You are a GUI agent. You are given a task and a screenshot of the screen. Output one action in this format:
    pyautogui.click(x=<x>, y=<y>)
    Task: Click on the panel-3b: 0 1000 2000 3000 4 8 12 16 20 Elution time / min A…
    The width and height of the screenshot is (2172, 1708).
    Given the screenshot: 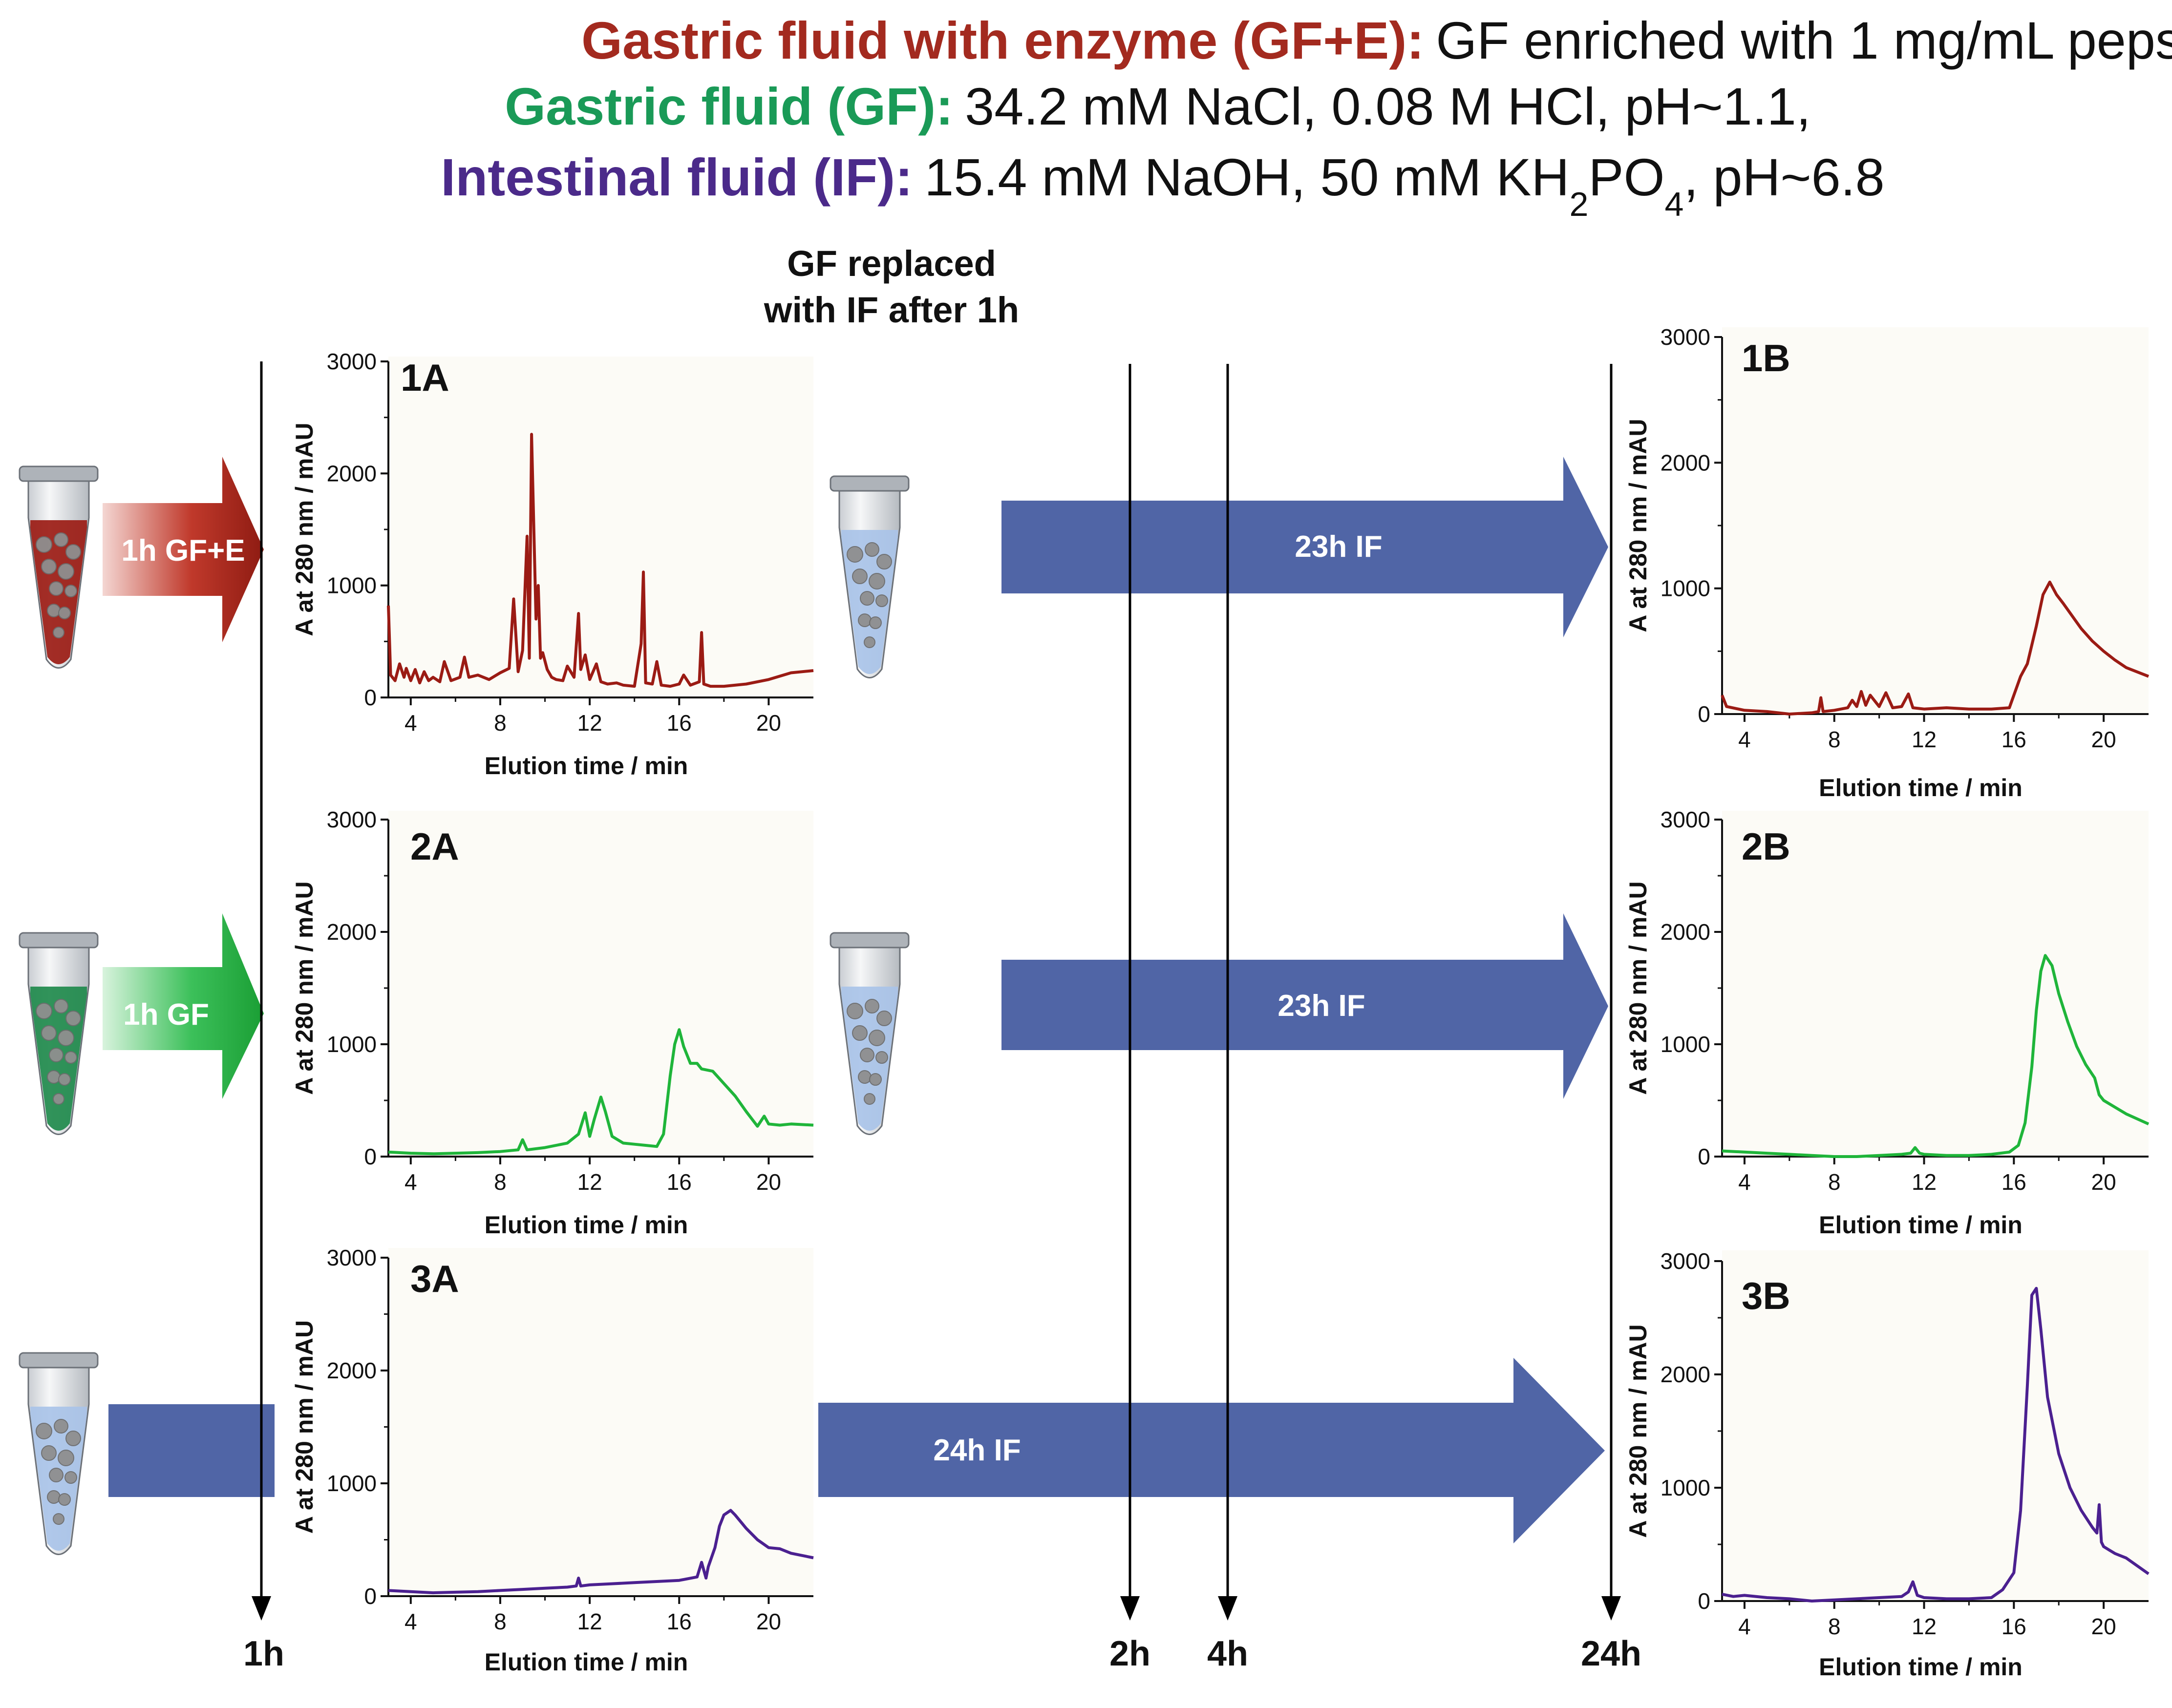 What is the action you would take?
    pyautogui.click(x=1887, y=1464)
    